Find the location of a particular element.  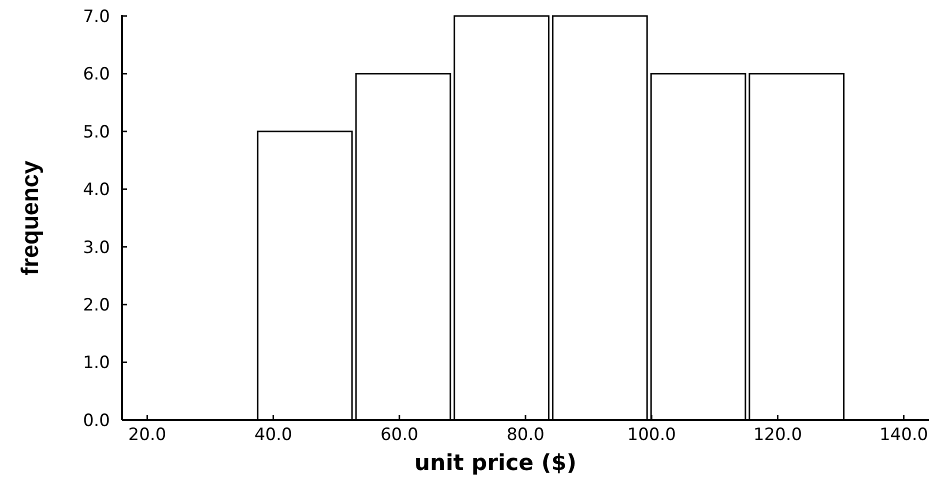

y-tick-label: 6.0 is located at coordinates (96, 74).